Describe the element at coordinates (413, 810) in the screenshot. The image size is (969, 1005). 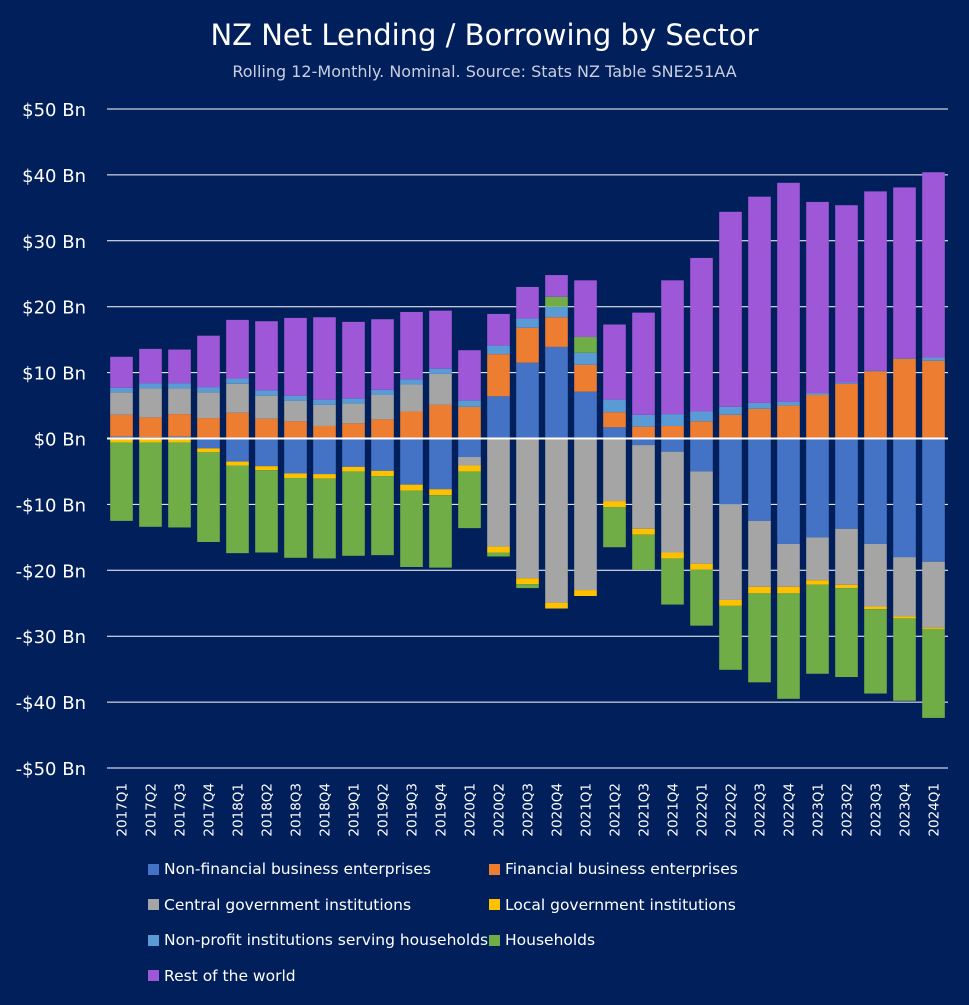
I see `x-tick-label: 2019Q3` at that location.